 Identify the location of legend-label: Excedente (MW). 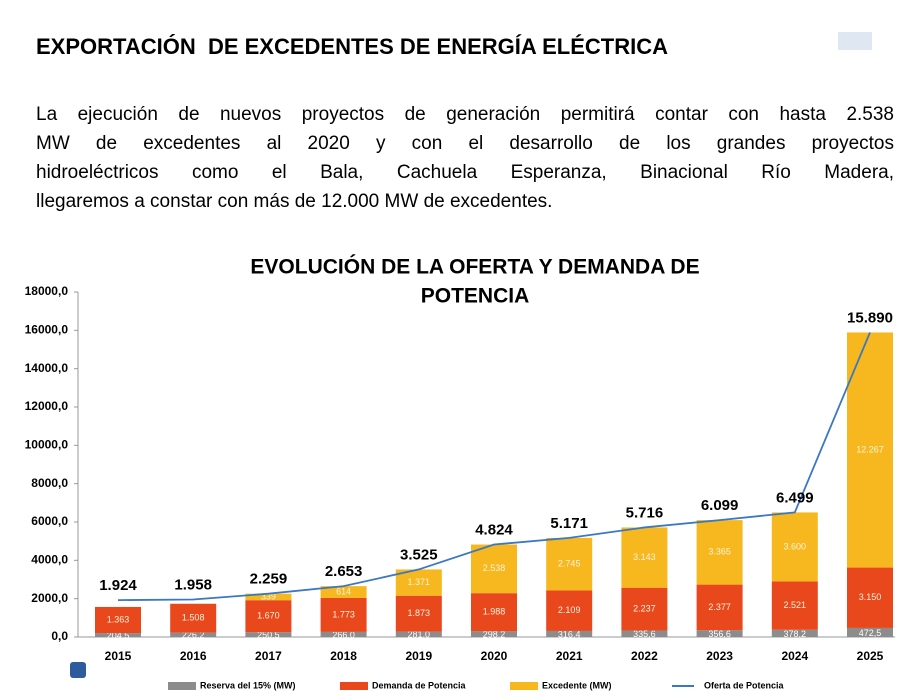
(577, 685).